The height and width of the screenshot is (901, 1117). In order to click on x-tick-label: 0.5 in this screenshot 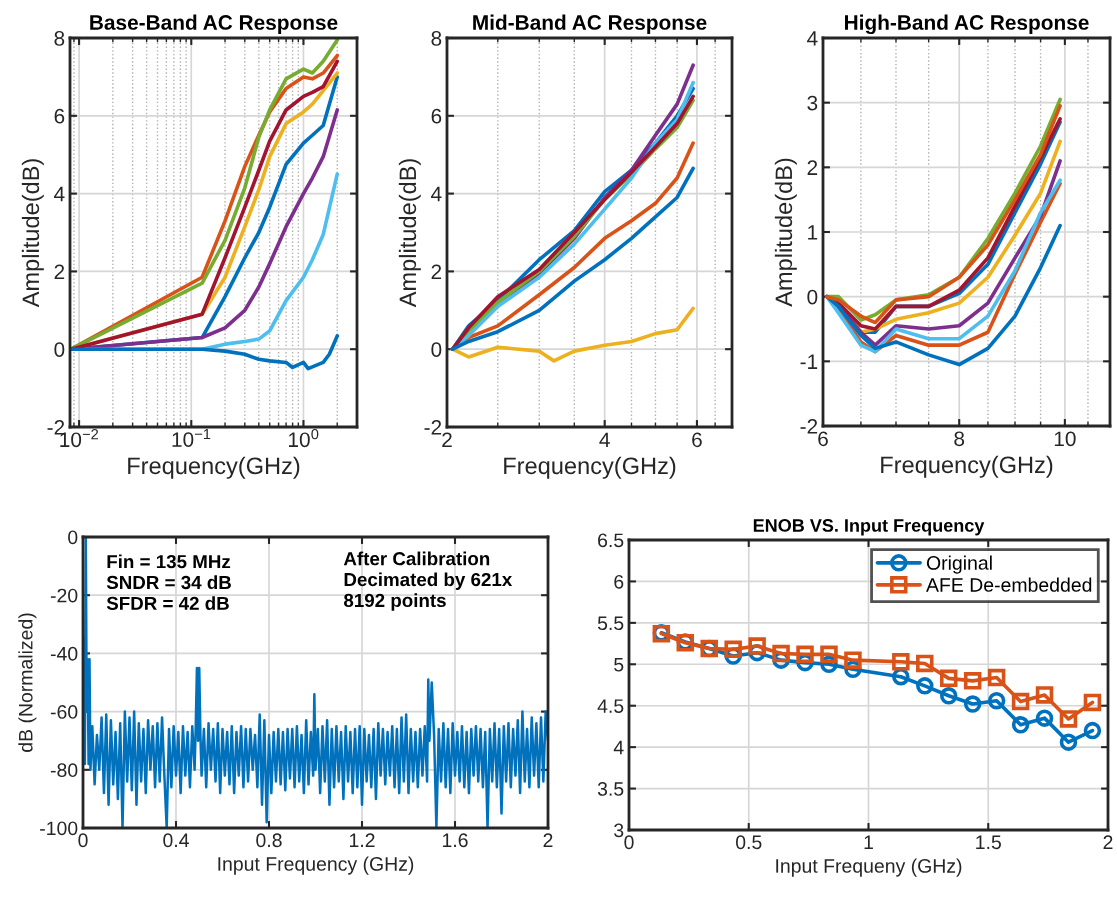, I will do `click(749, 842)`.